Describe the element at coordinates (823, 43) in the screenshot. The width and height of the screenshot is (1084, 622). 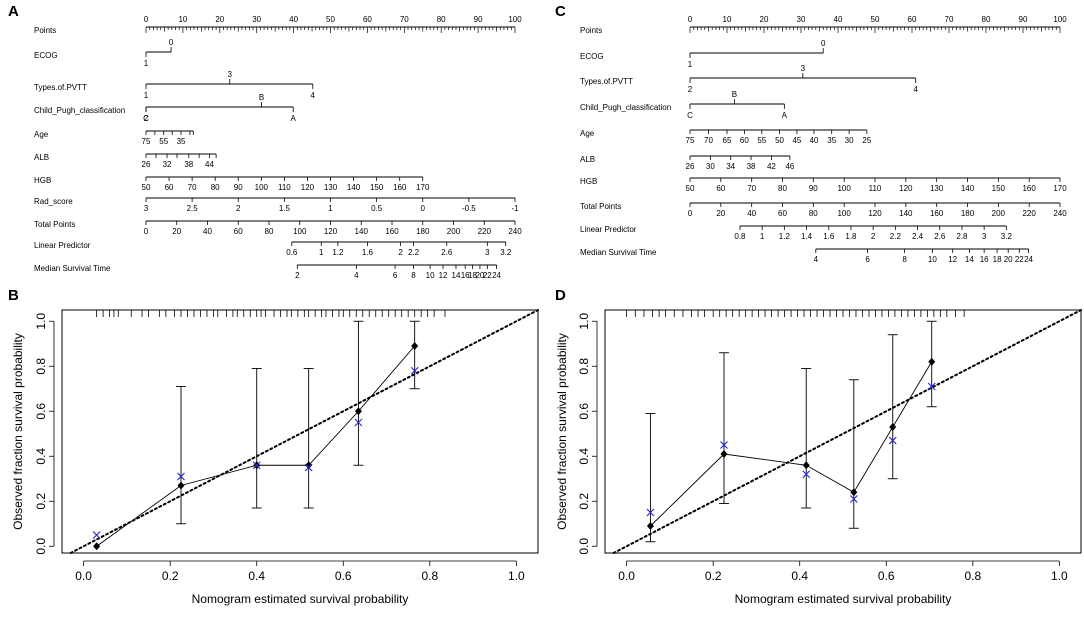
I see `scale-level-ecog: 0` at that location.